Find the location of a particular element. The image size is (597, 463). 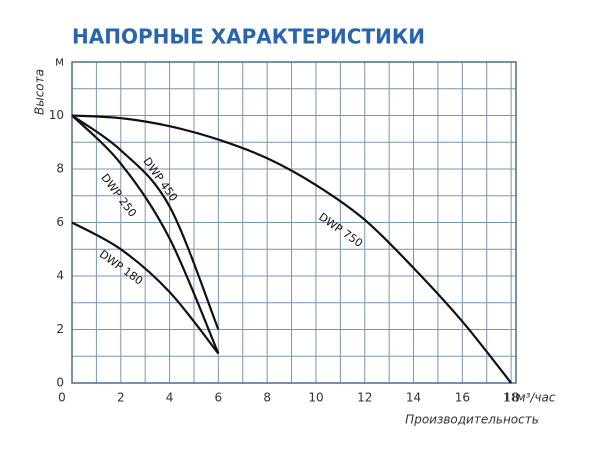

x-tick-label: 12 is located at coordinates (364, 398).